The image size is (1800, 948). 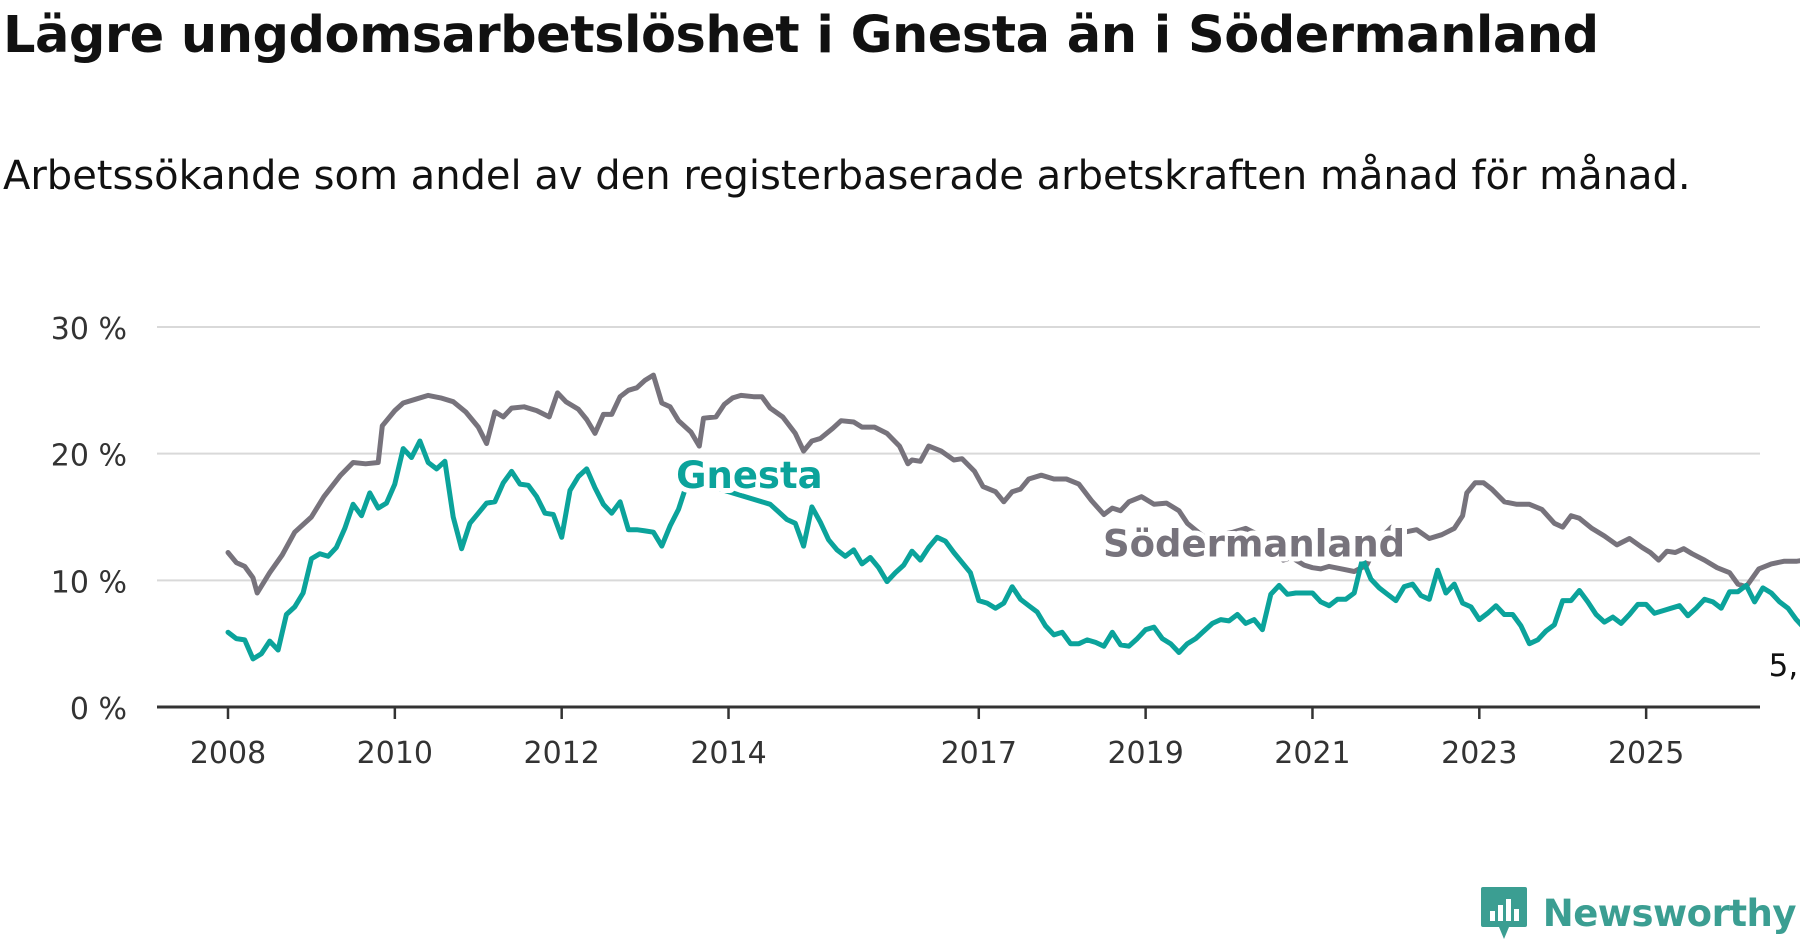 I want to click on x-tick-label: 2019, so click(x=1145, y=753).